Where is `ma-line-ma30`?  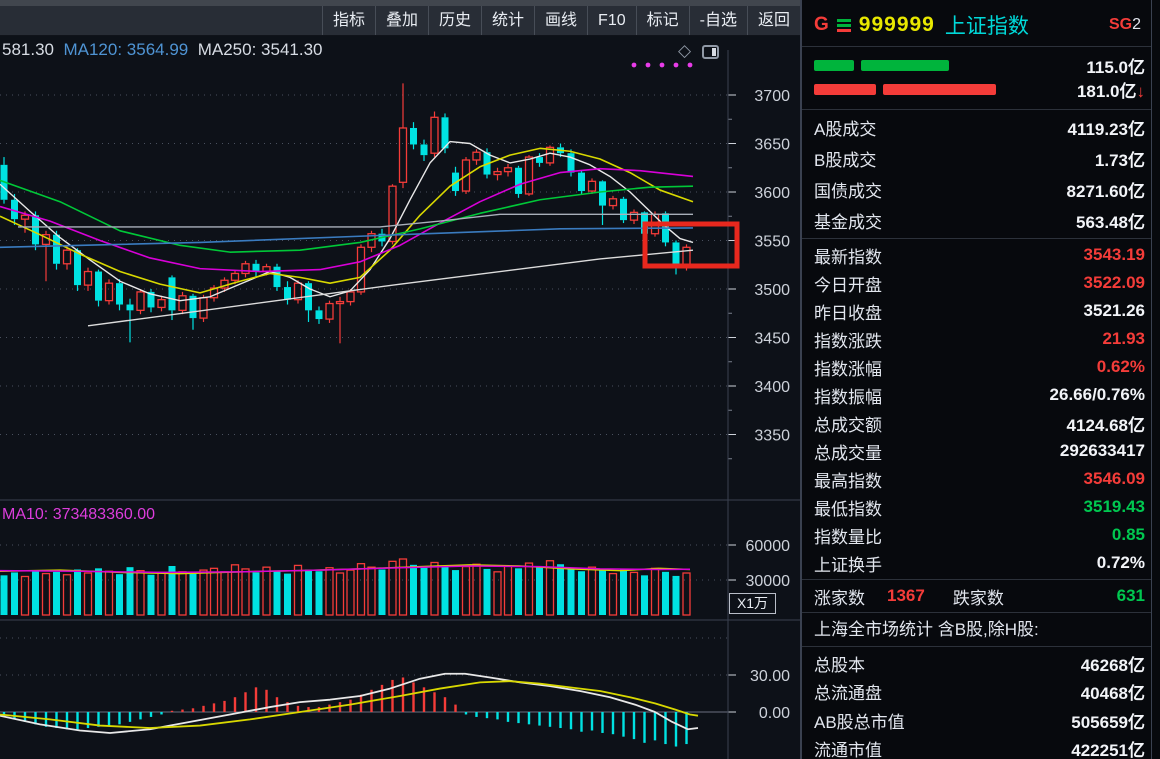
ma-line-ma30 is located at coordinates (347, 216).